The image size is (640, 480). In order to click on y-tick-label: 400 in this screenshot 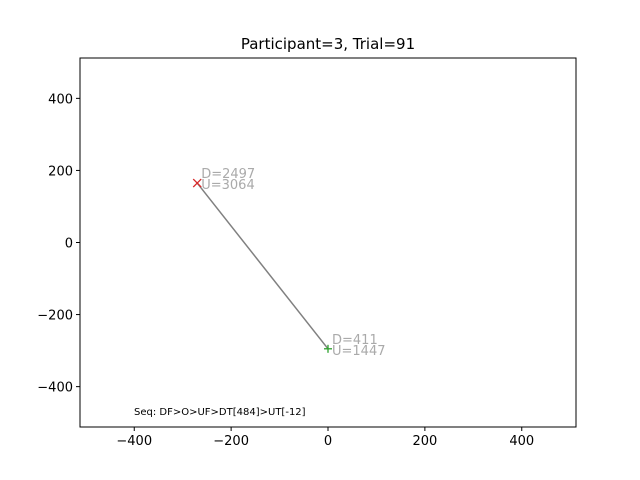, I will do `click(60, 99)`.